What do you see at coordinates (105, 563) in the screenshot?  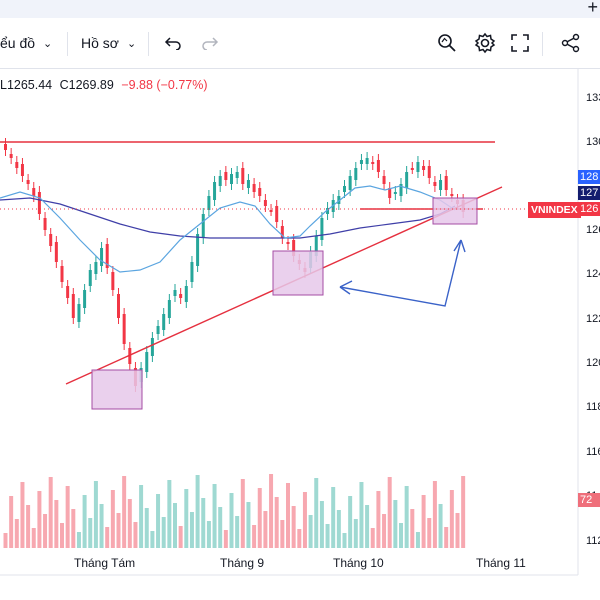 I see `time-tick: Tháng Tám` at bounding box center [105, 563].